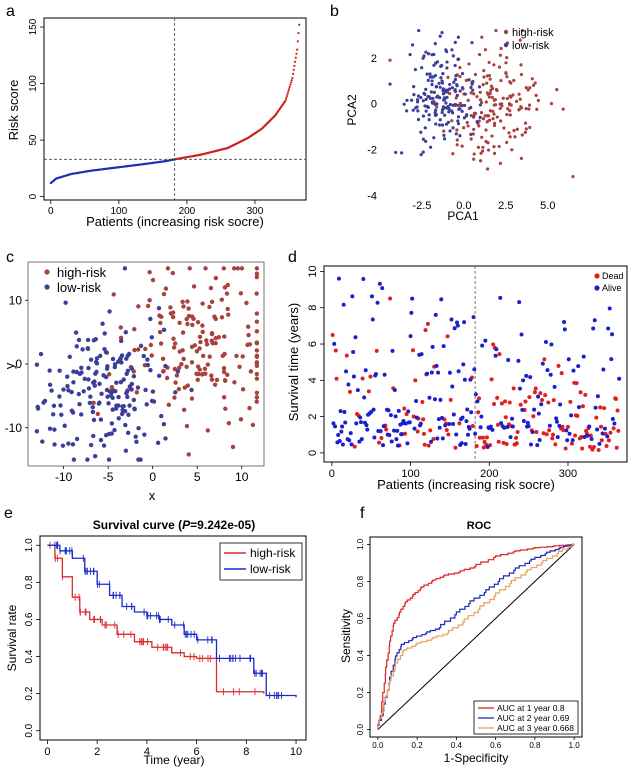  Describe the element at coordinates (29, 656) in the screenshot. I see `e-ytick-label-2: 0.4` at that location.